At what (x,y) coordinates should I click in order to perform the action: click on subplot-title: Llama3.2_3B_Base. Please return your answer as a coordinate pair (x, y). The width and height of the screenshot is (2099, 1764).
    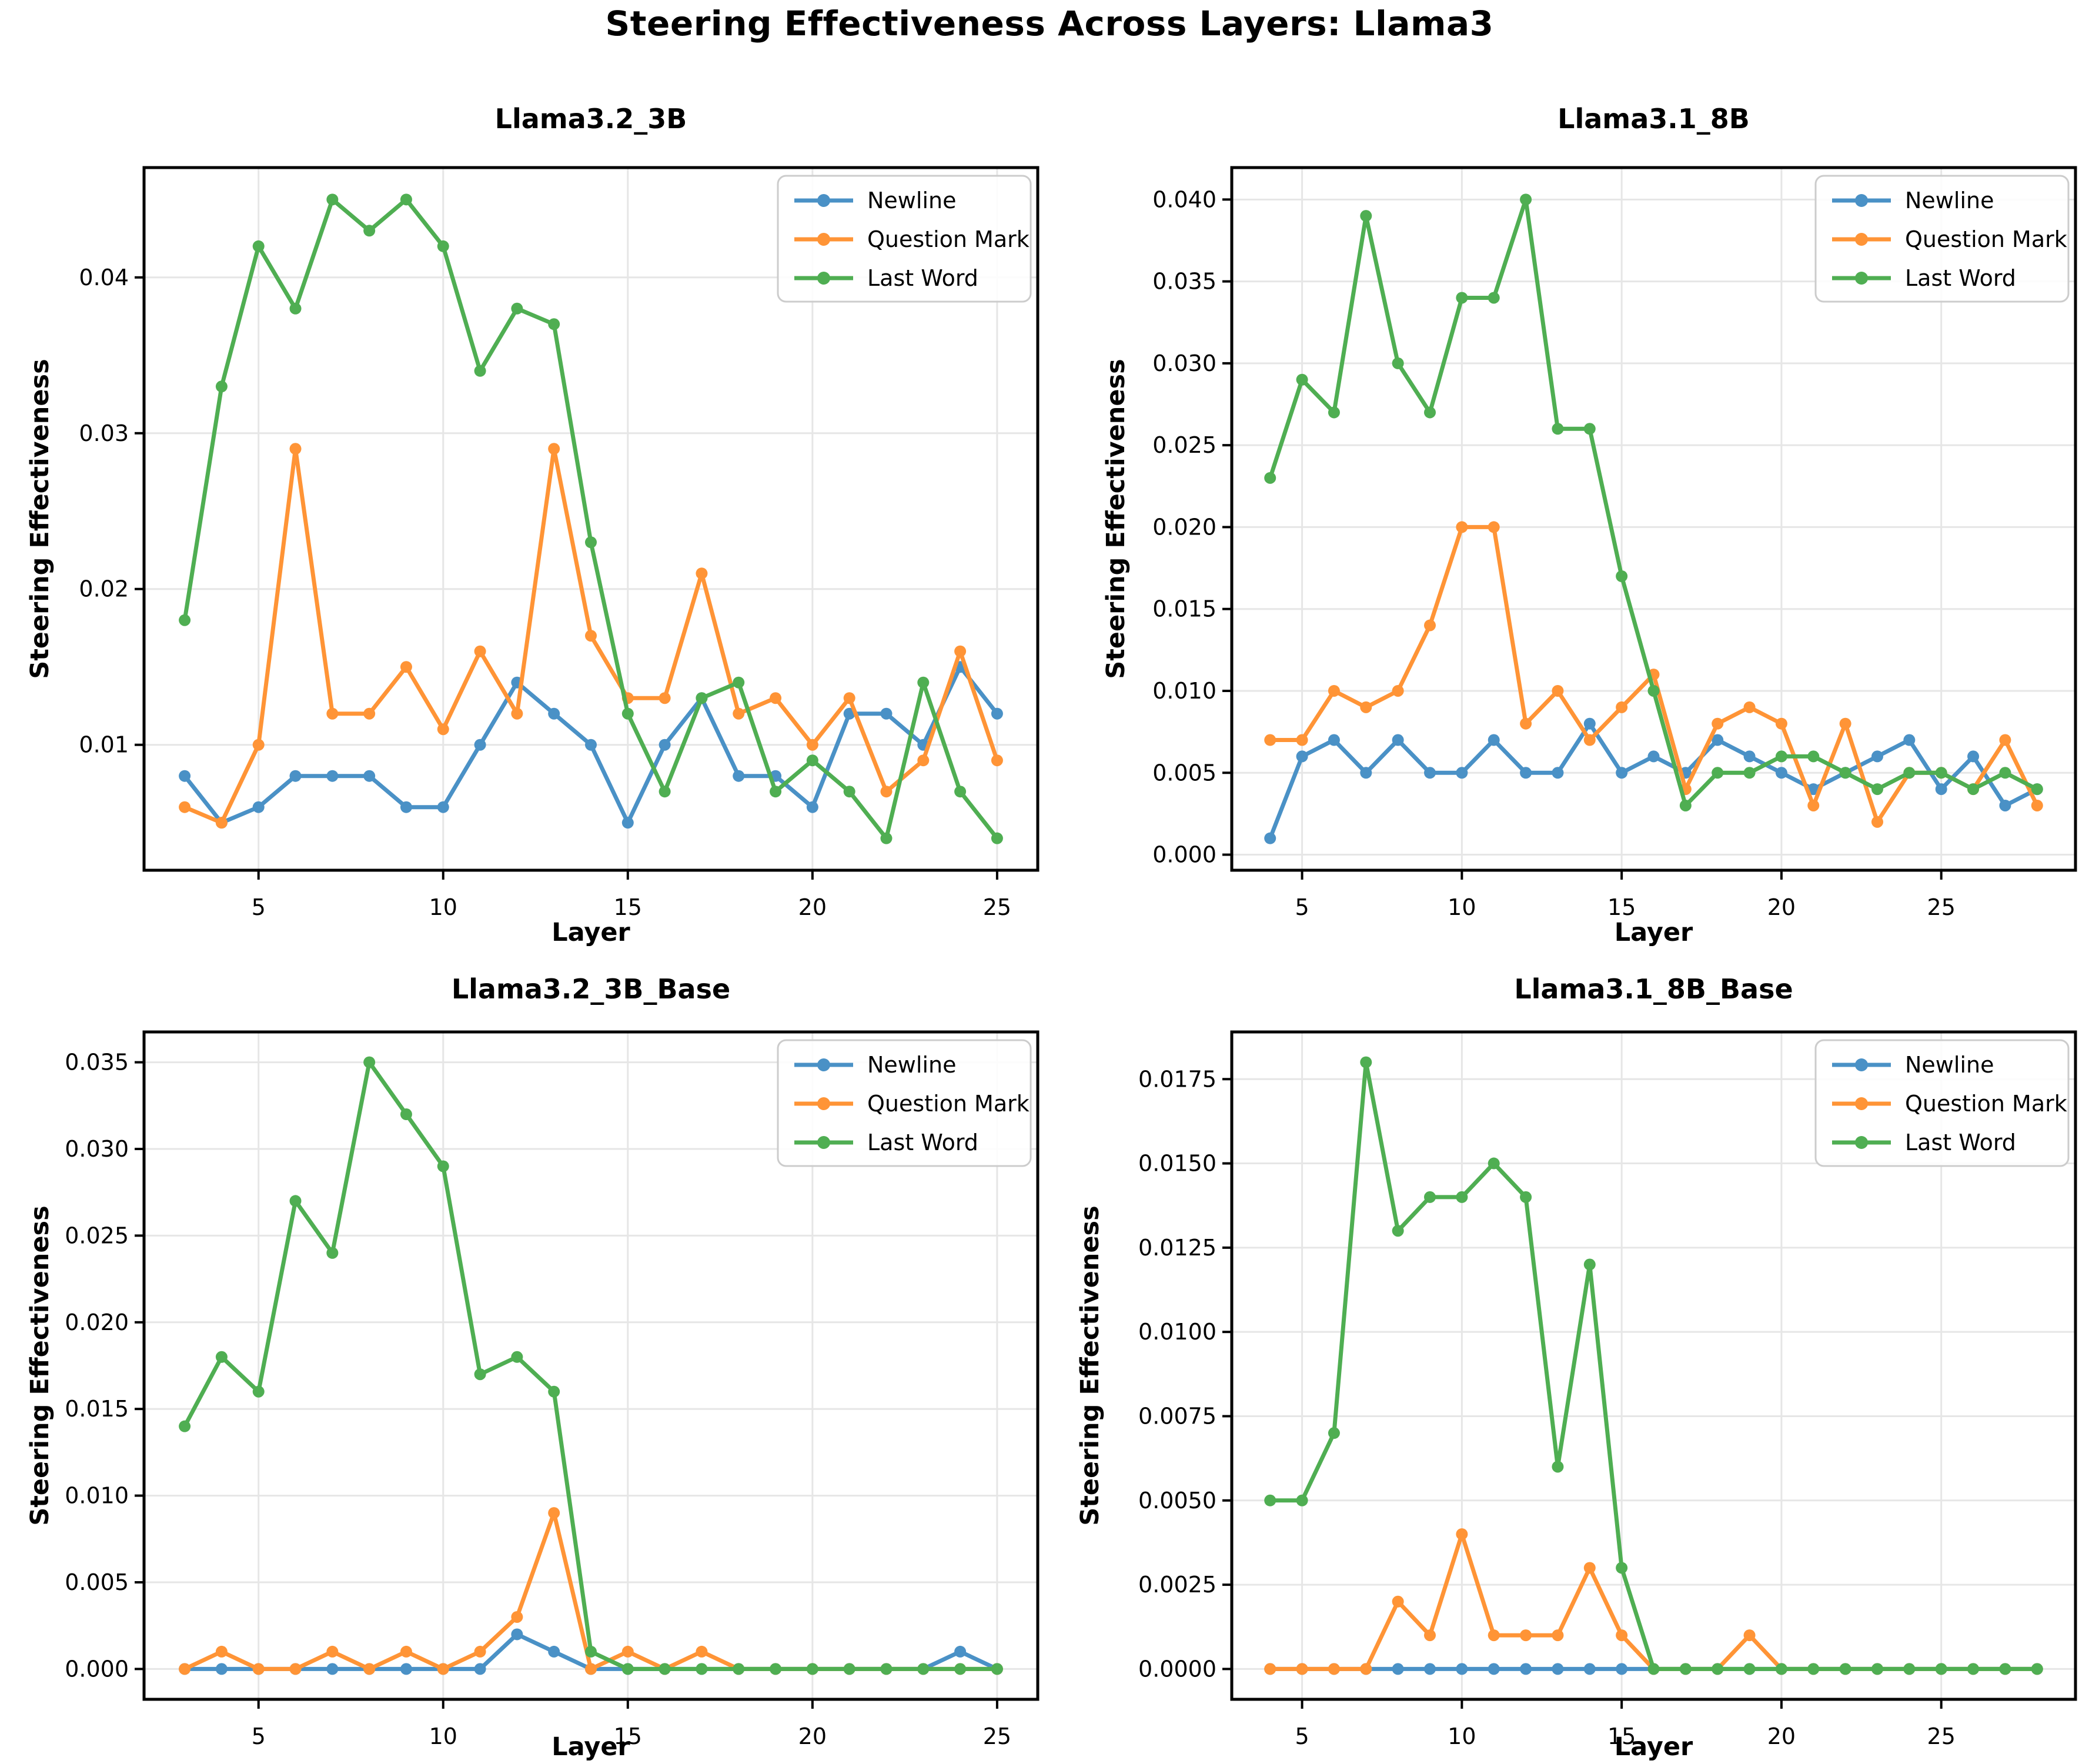
    Looking at the image, I should click on (591, 989).